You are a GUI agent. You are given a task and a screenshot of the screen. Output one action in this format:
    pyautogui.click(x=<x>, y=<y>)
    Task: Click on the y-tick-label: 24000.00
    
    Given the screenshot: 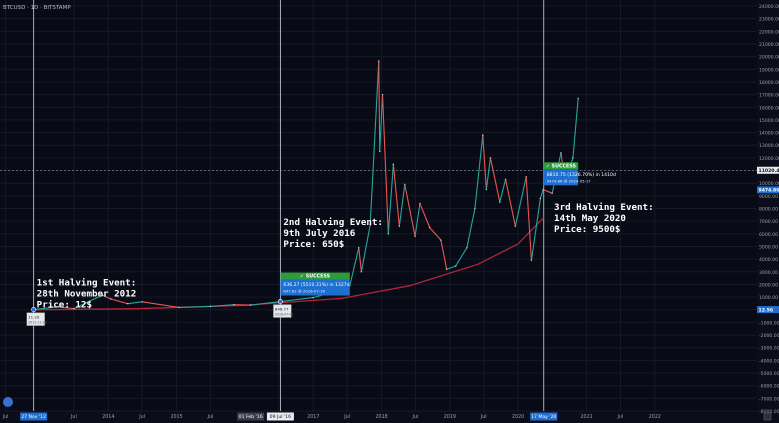 What is the action you would take?
    pyautogui.click(x=769, y=7)
    